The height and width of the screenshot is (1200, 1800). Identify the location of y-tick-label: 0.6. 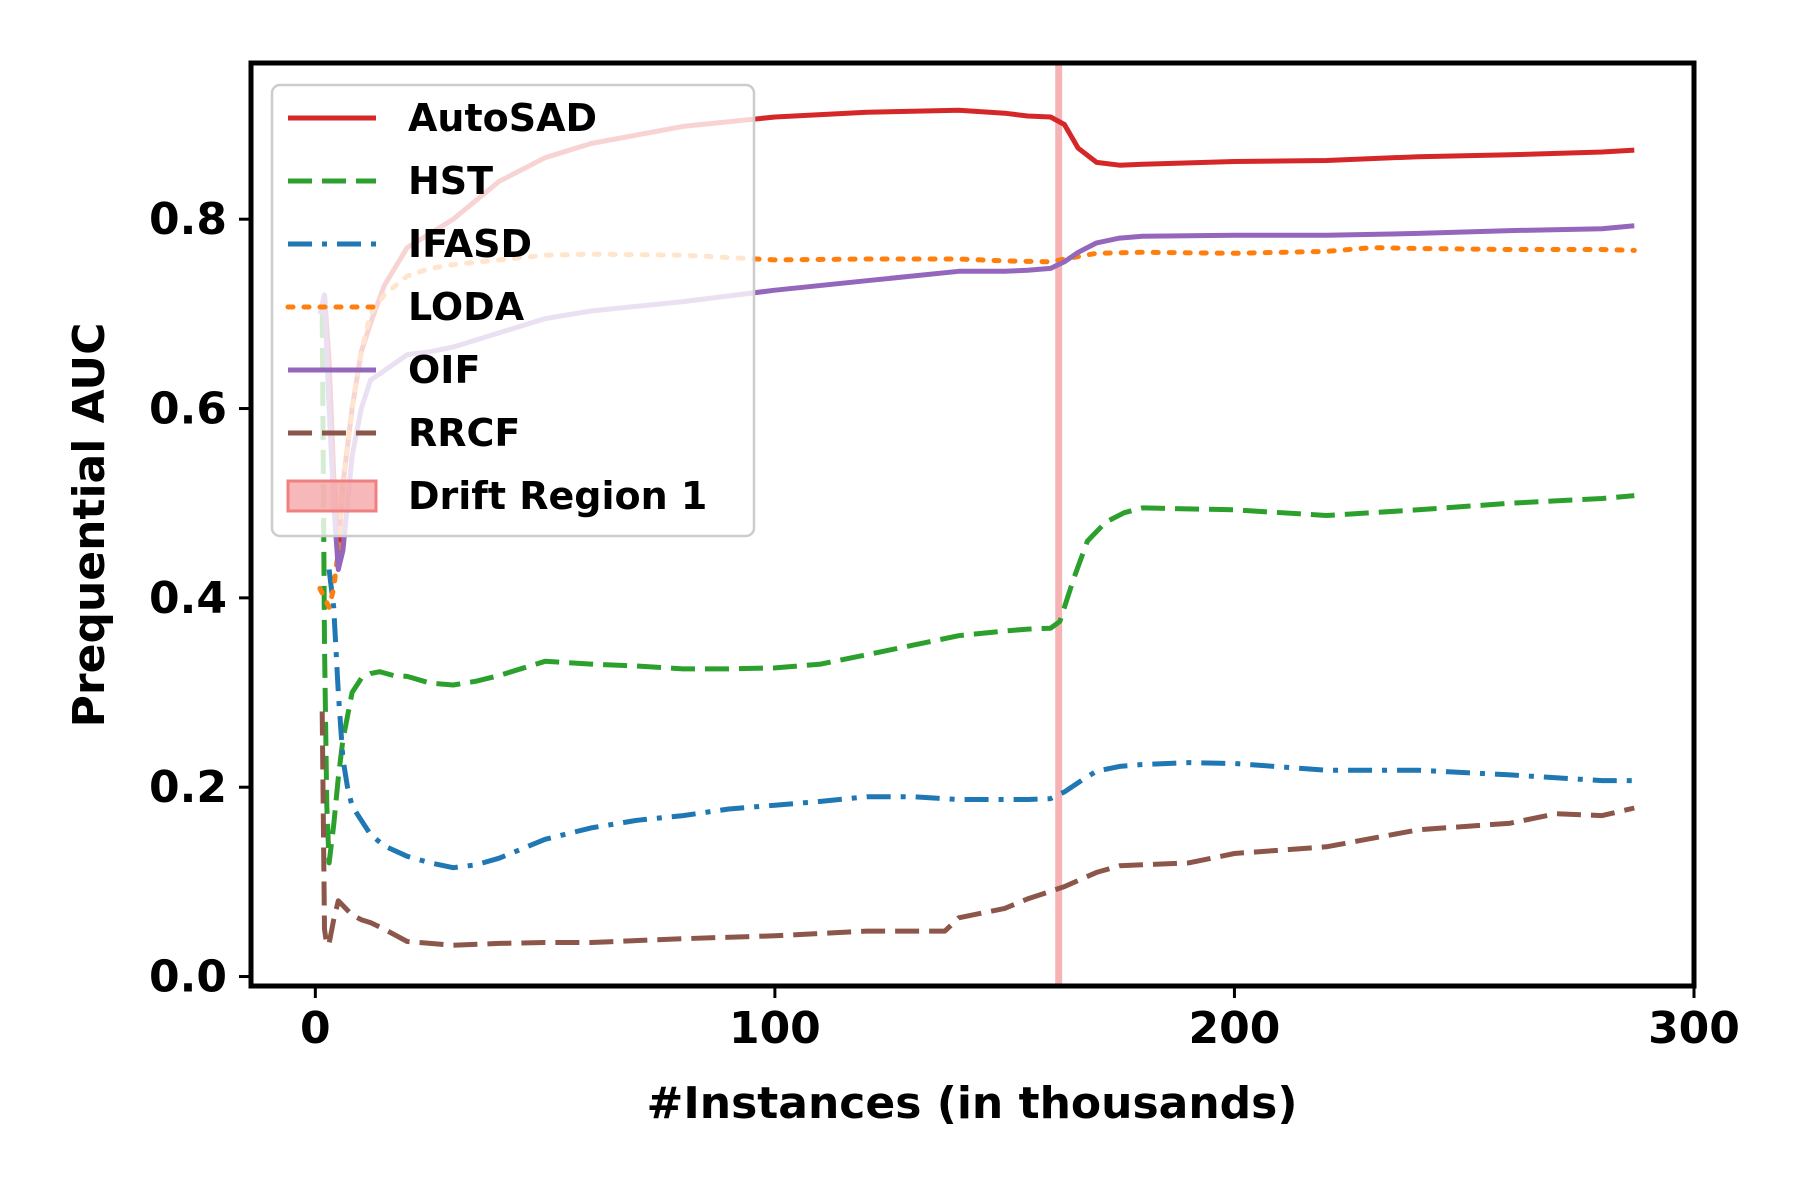
(188, 409).